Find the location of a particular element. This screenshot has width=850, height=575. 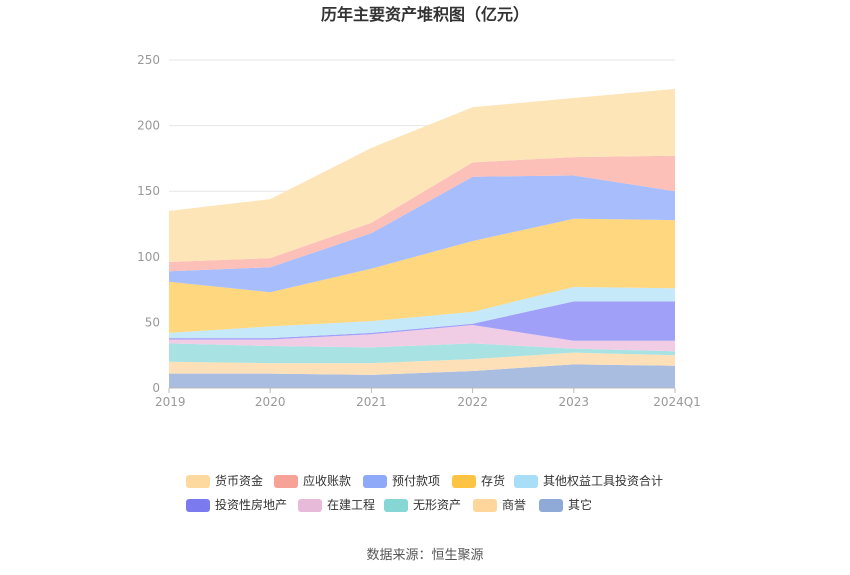

x-tick-label: 2023 is located at coordinates (574, 402).